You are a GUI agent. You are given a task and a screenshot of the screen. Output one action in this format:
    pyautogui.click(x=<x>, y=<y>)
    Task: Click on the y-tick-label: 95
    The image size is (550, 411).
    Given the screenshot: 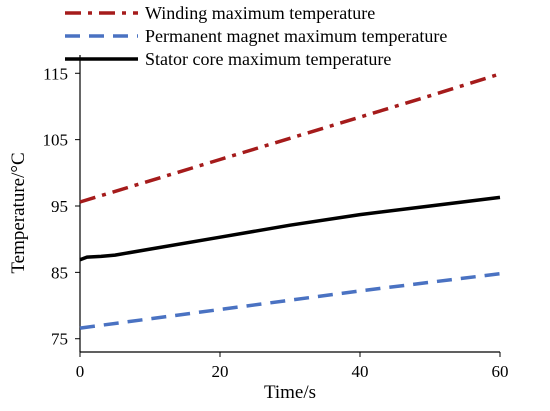 What is the action you would take?
    pyautogui.click(x=59, y=206)
    